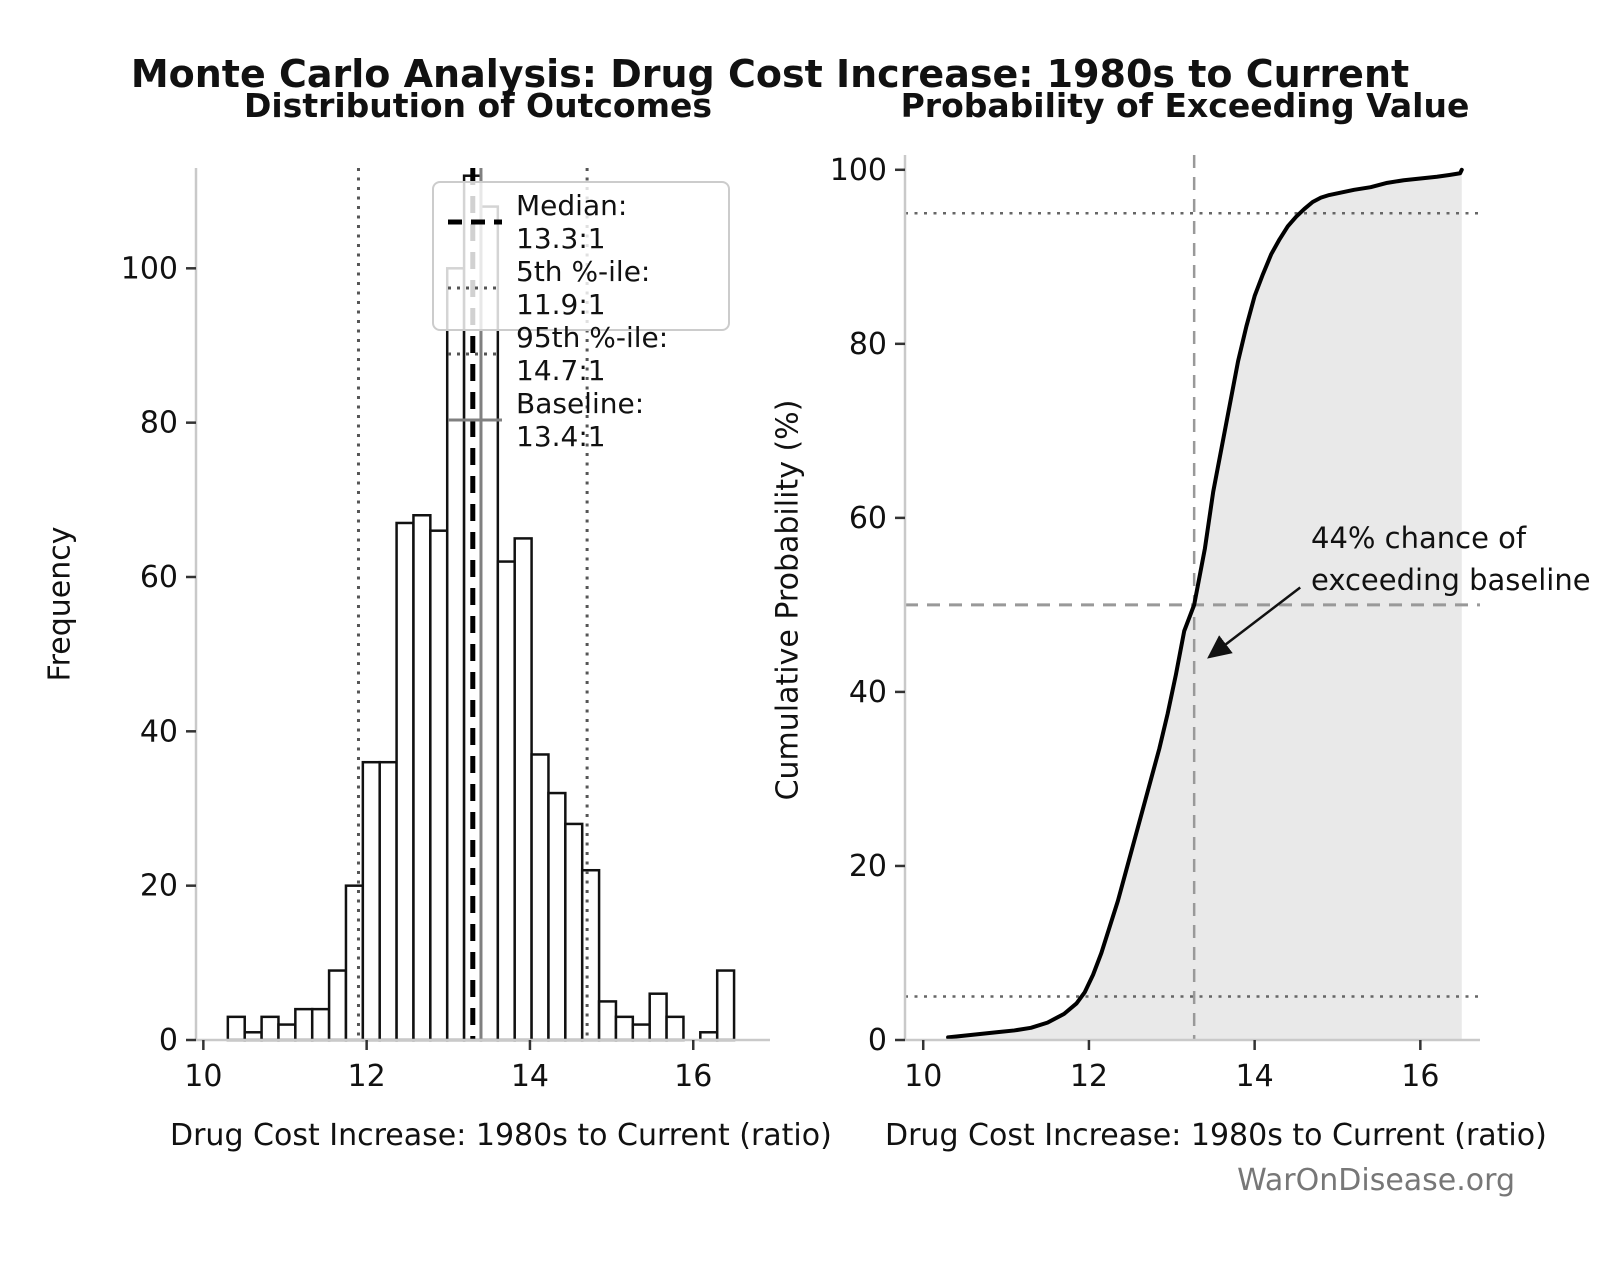  I want to click on left-chart-title: Distribution of Outcomes, so click(478, 105).